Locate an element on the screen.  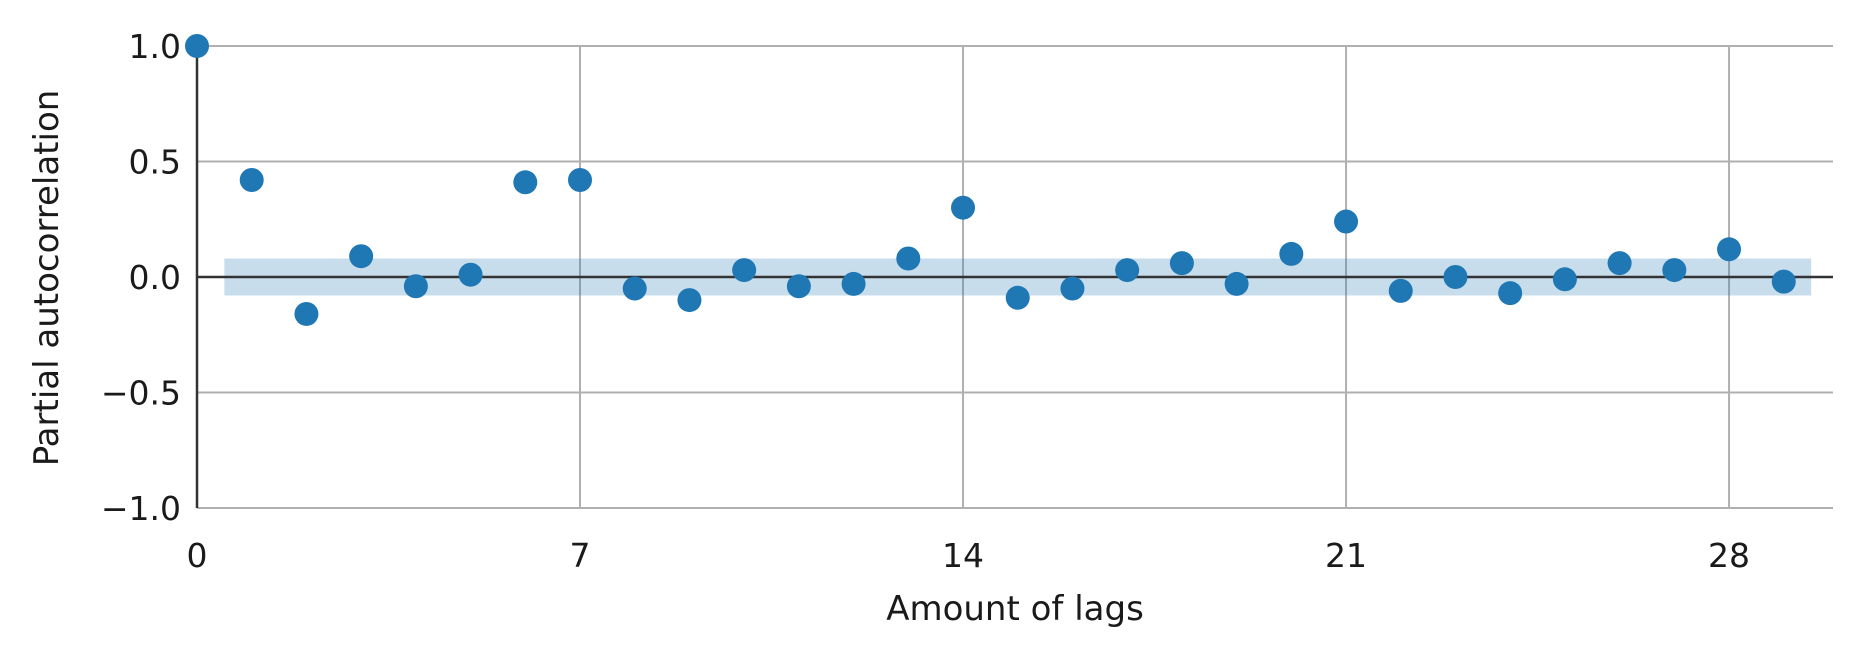
y-tick-label: 0.0 is located at coordinates (155, 277).